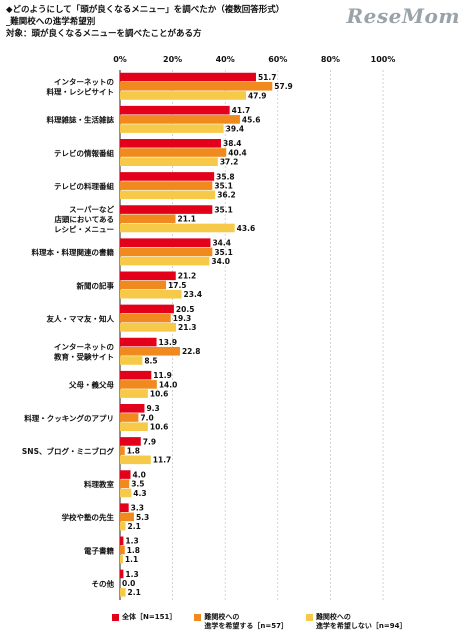 The height and width of the screenshot is (640, 468). Describe the element at coordinates (84, 153) in the screenshot. I see `category-label: テレビの情報番組` at that location.